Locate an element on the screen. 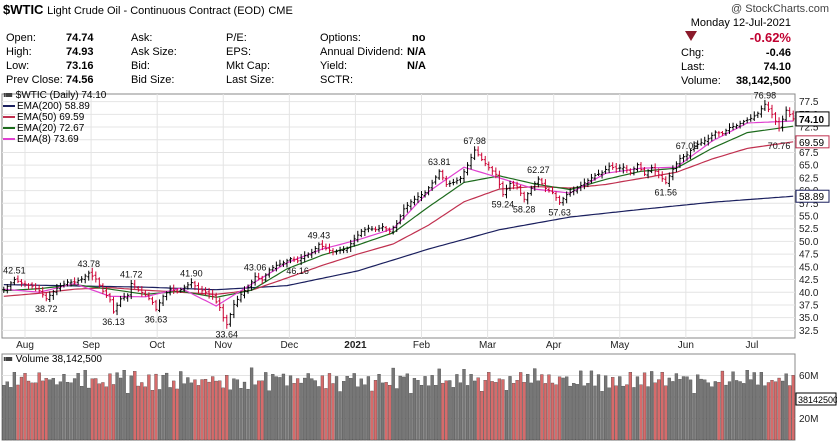 This screenshot has height=442, width=837. y-tick-label: 72.5 is located at coordinates (809, 128).